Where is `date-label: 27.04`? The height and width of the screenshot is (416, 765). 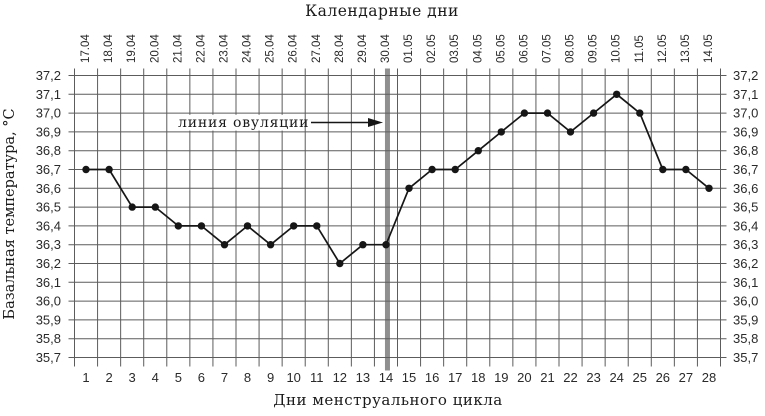 date-label: 27.04 is located at coordinates (317, 48).